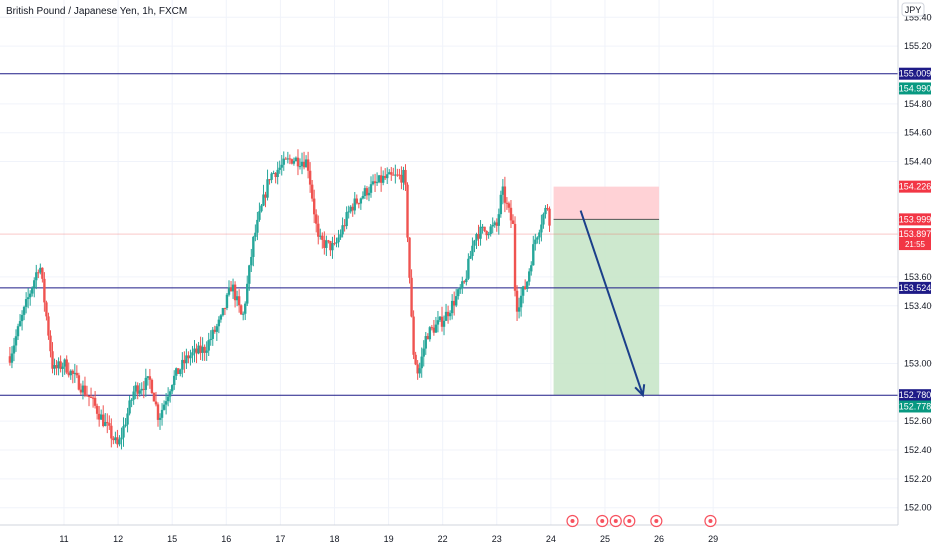  I want to click on time-axis: 11 12 15 16 17 18 19 22 23 24 25 26 29, so click(388, 539).